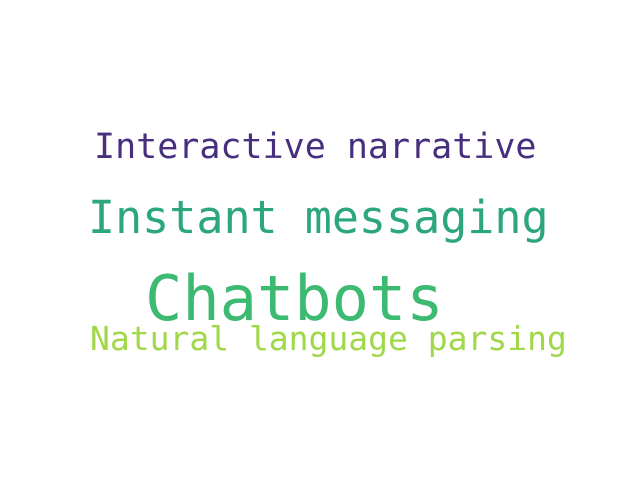 This screenshot has width=640, height=480. What do you see at coordinates (294, 298) in the screenshot?
I see `word-chatbots: Chatbots` at bounding box center [294, 298].